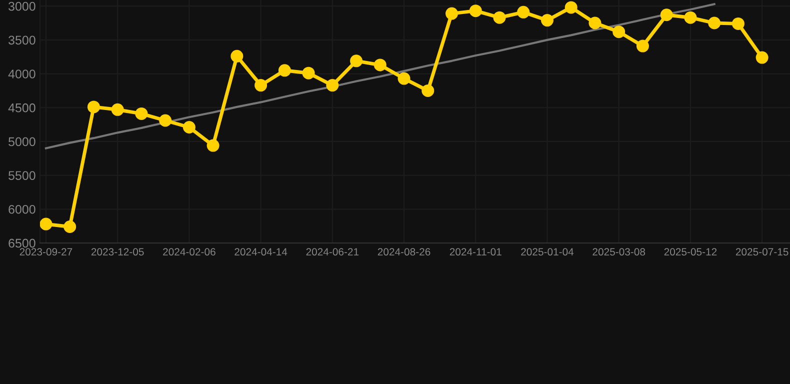 Image resolution: width=790 pixels, height=384 pixels. I want to click on x-tick-label: 2024-06-21, so click(332, 252).